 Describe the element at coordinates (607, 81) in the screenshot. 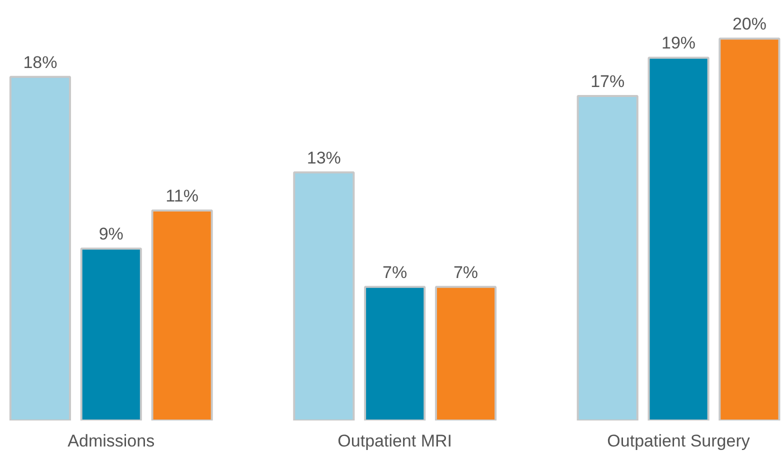

I see `data-label: 17%` at that location.